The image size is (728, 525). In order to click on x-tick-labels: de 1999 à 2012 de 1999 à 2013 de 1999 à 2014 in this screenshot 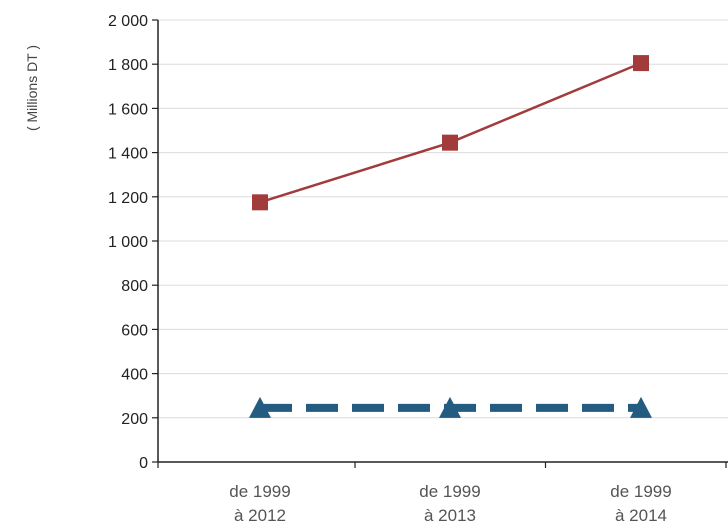, I will do `click(450, 503)`.